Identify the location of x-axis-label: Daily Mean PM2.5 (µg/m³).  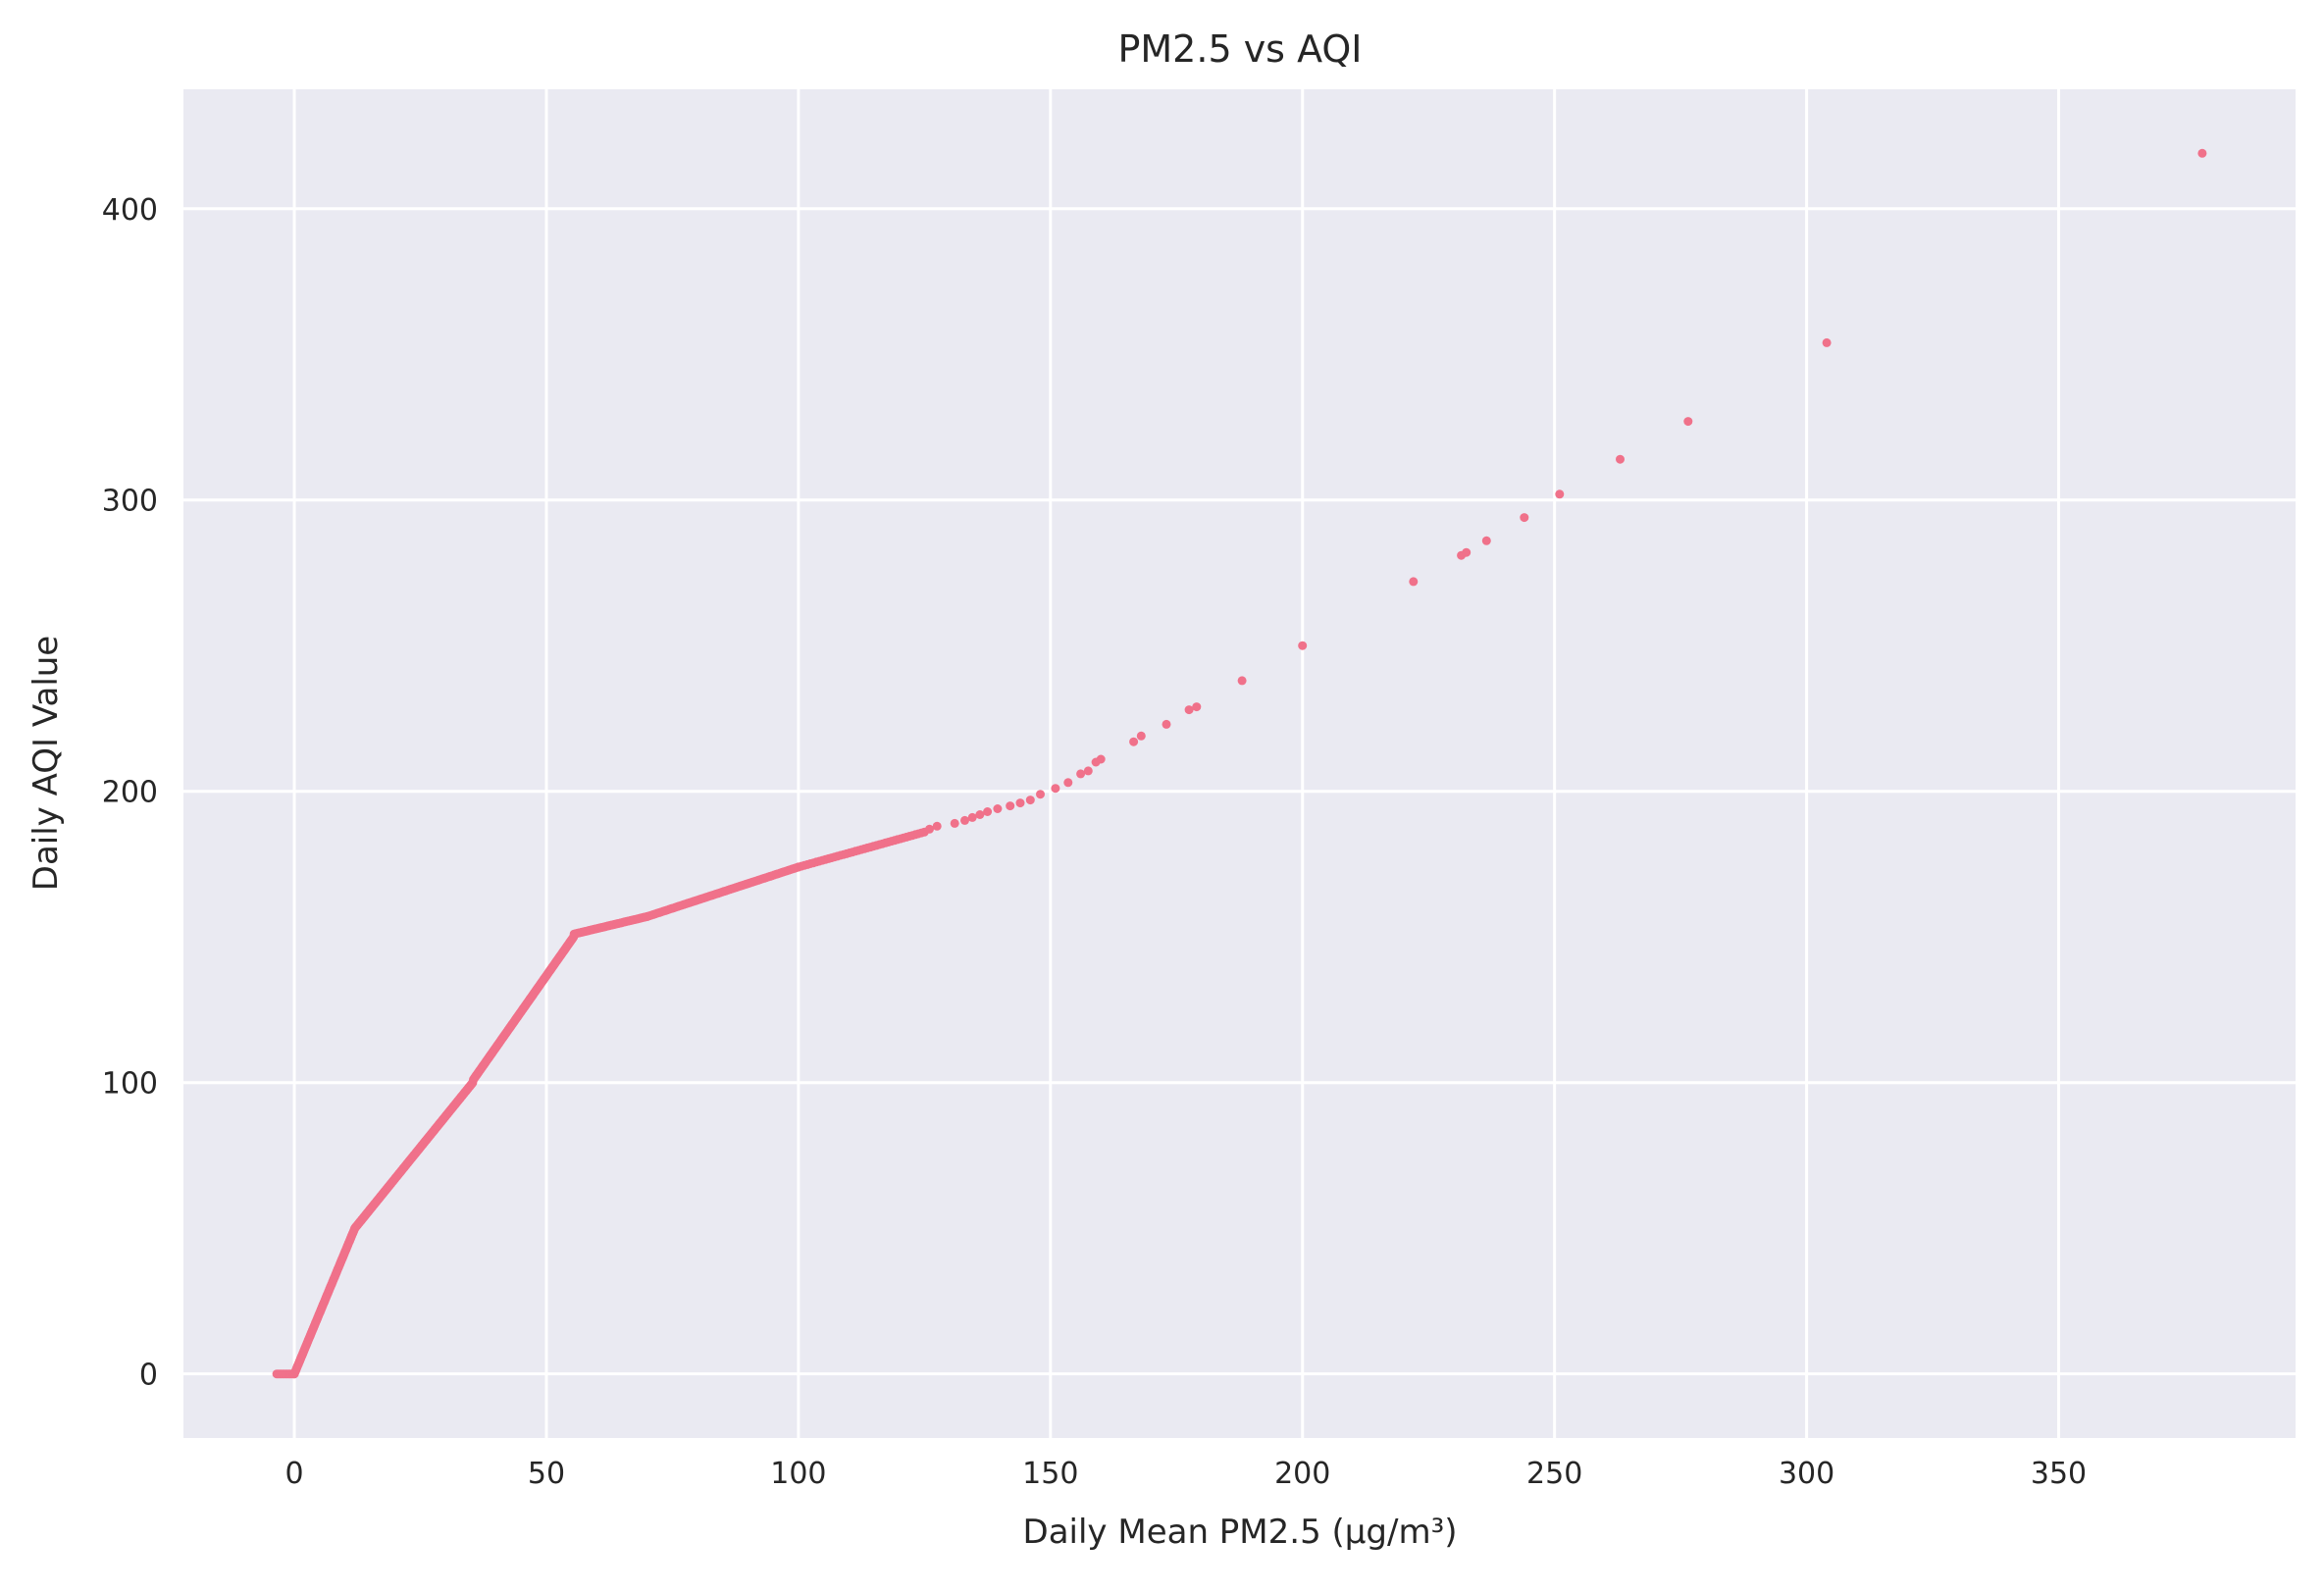
(1240, 1533).